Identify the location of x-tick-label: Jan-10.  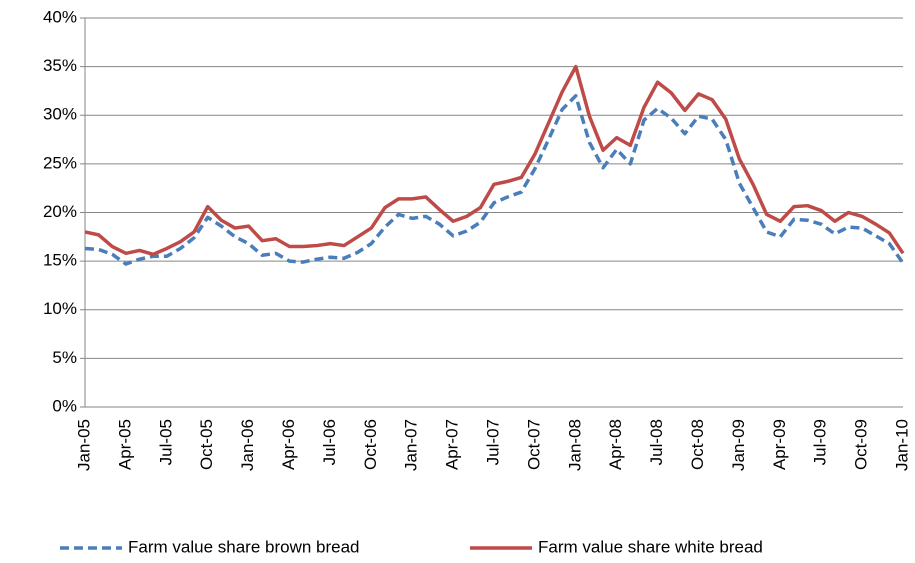
(901, 445).